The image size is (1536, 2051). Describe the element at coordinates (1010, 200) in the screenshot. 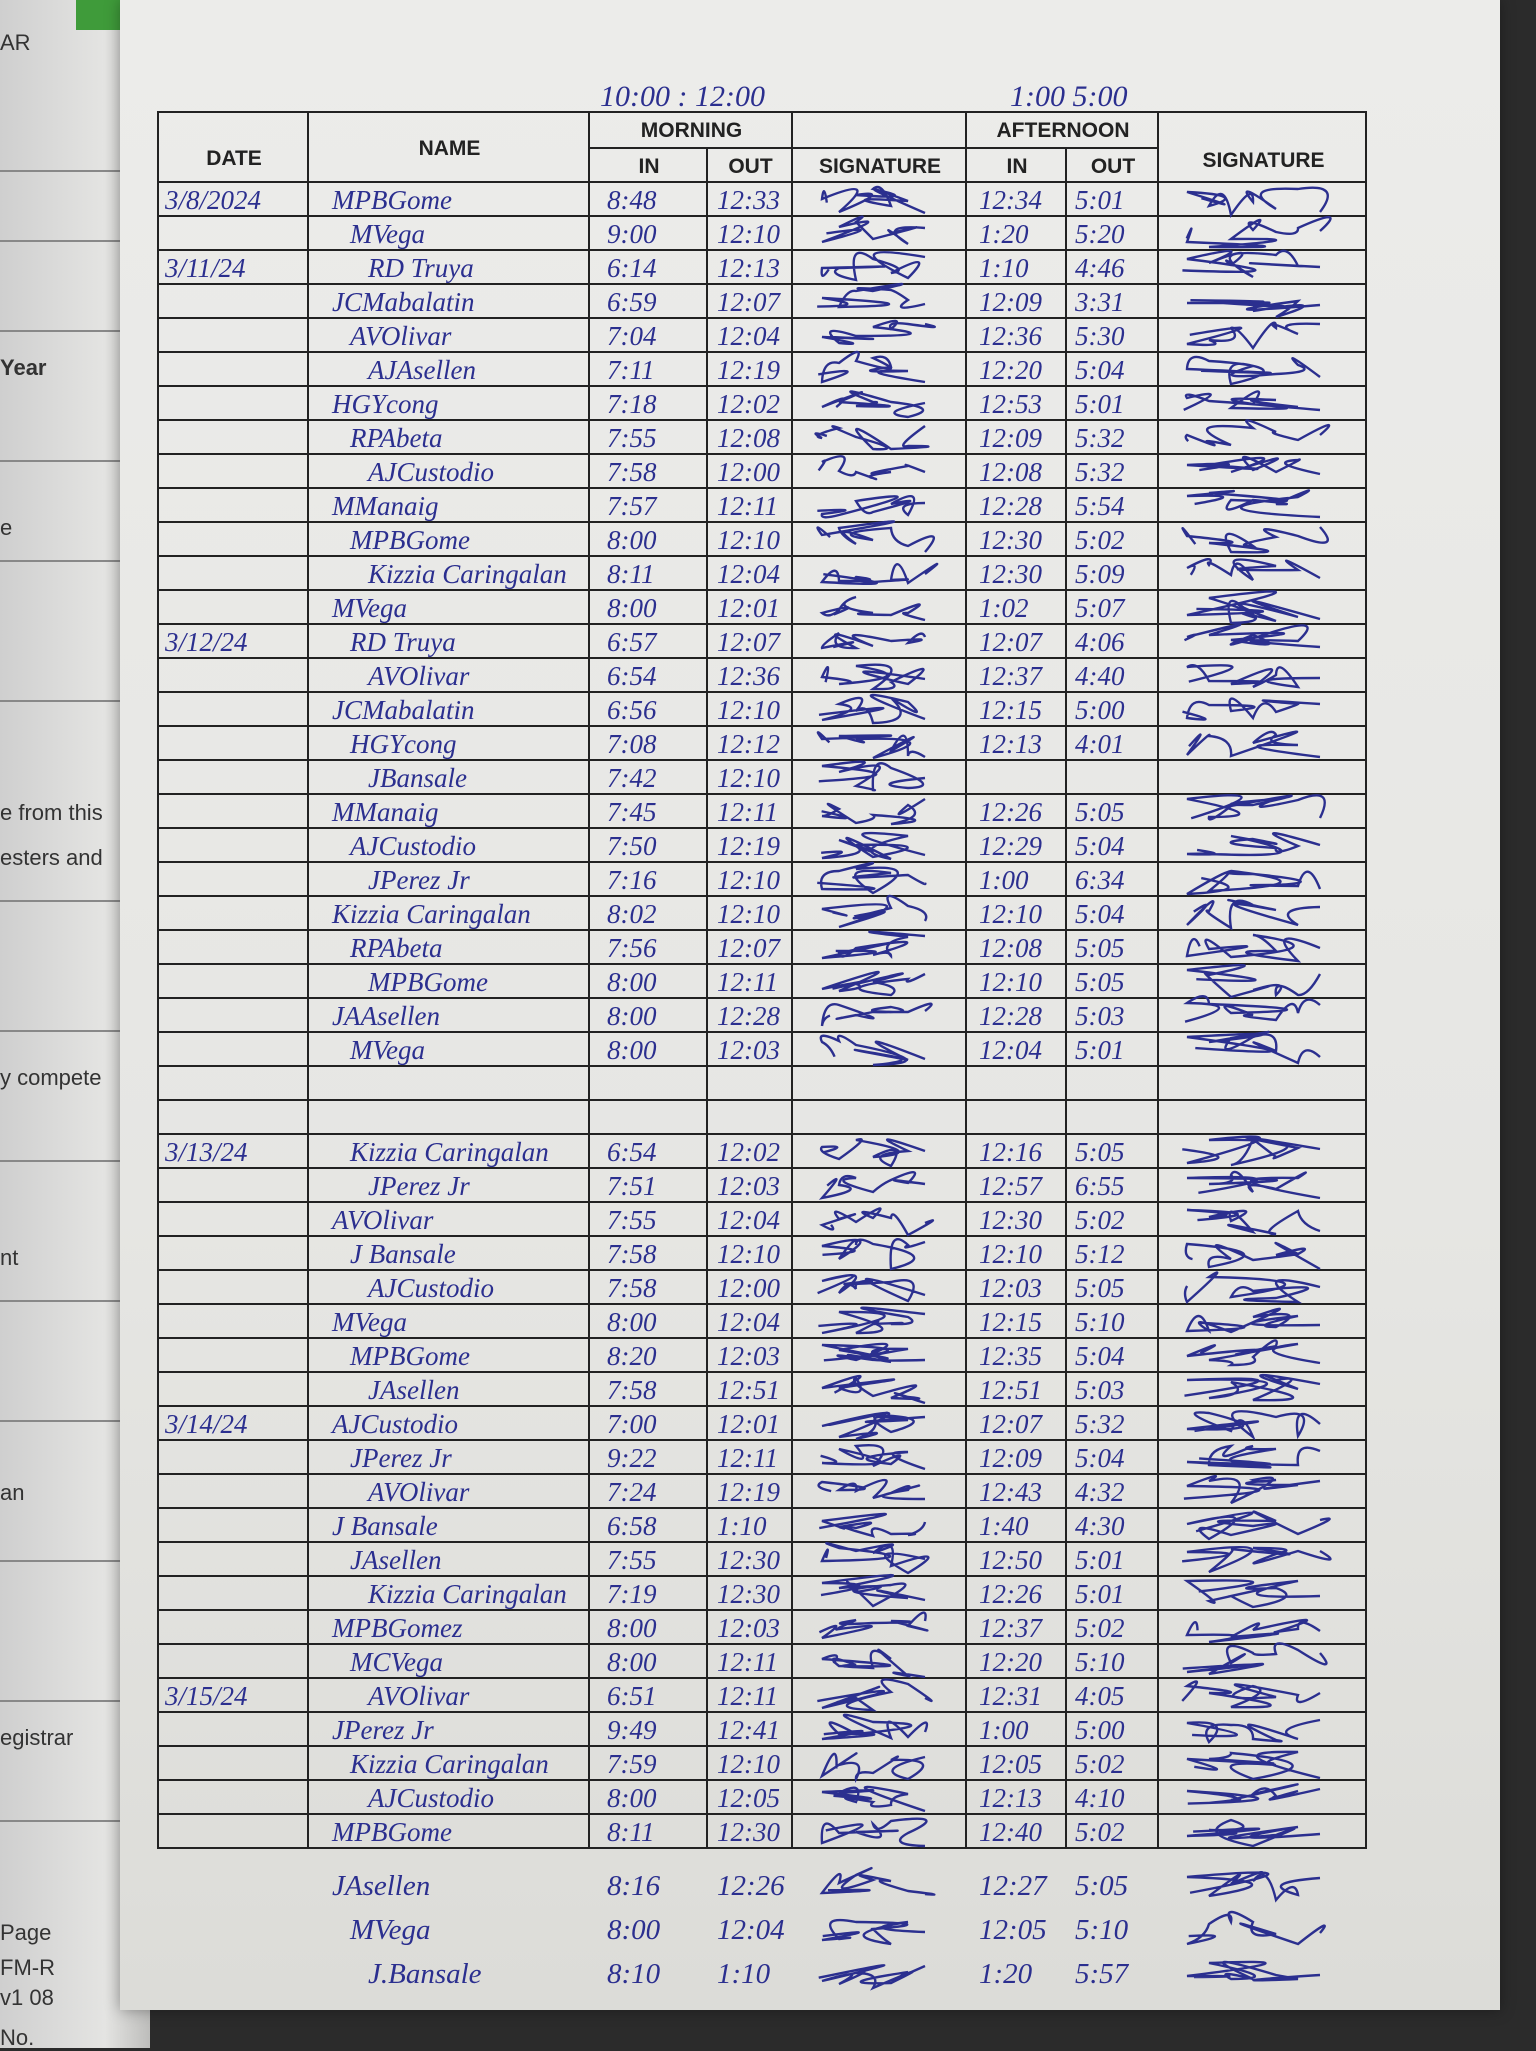

I see `pm-in-cell: 12:34` at that location.